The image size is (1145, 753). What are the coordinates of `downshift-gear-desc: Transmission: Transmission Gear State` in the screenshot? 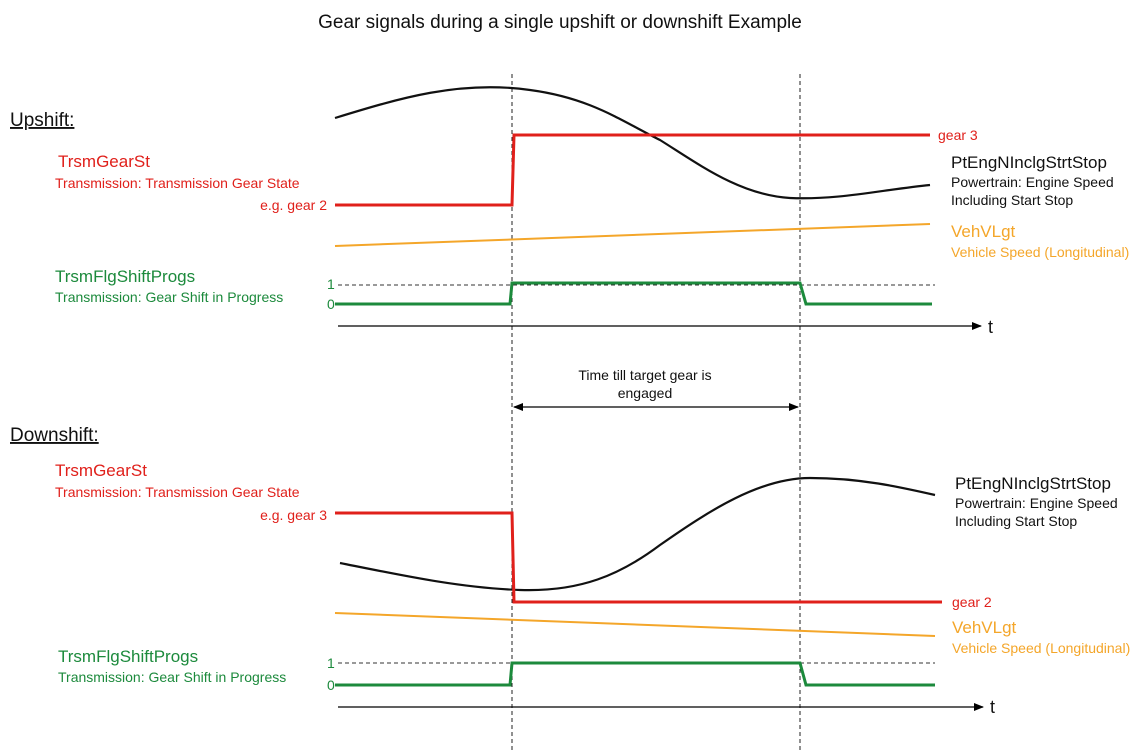 It's located at (177, 492).